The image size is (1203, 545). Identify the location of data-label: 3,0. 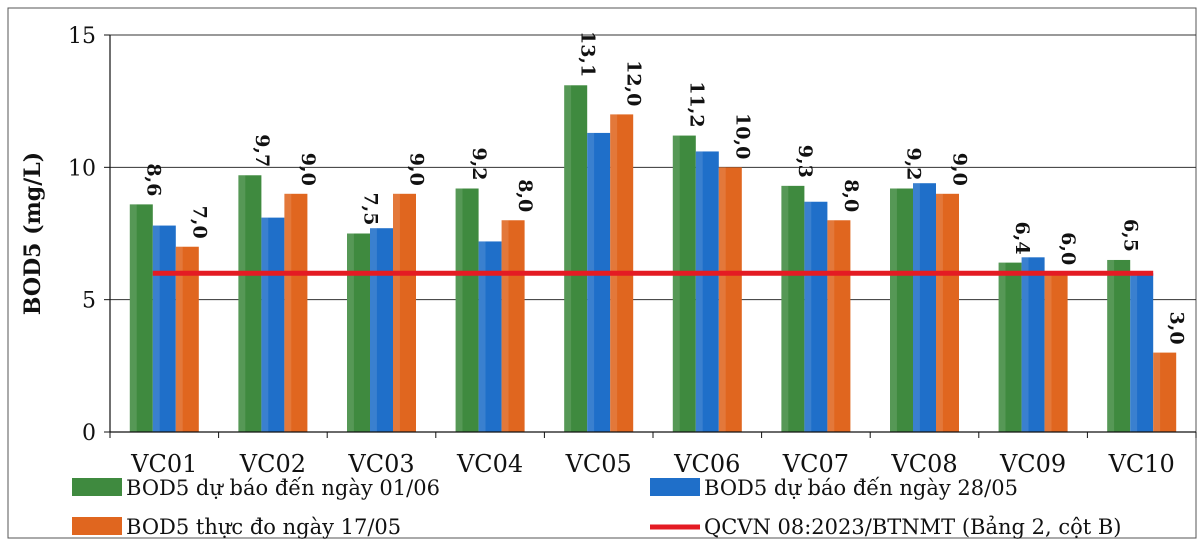
(1177, 328).